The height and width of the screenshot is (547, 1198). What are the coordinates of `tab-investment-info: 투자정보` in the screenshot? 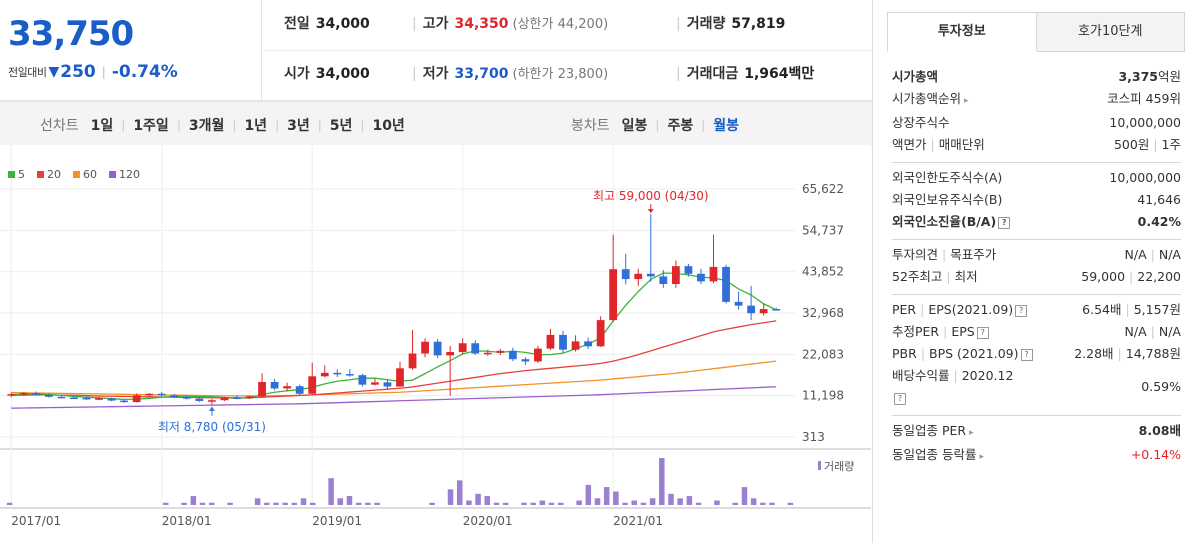 It's located at (962, 32).